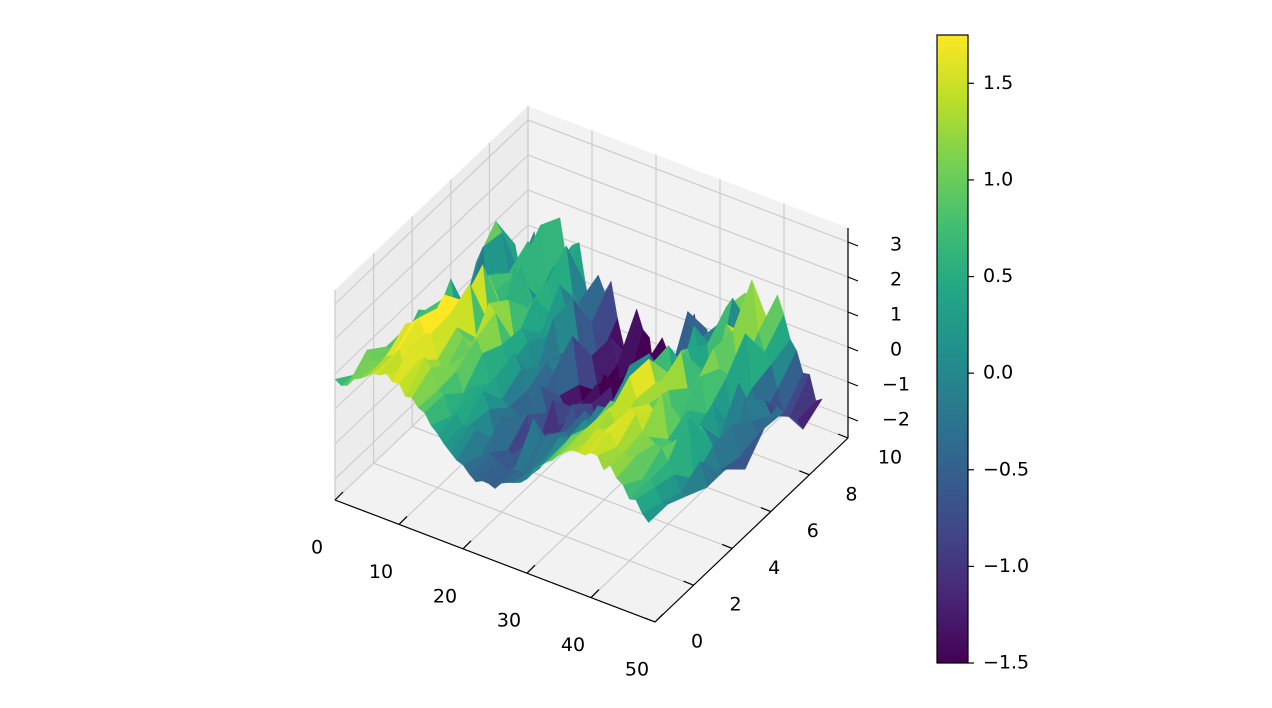  I want to click on y-tick-label: 2, so click(736, 605).